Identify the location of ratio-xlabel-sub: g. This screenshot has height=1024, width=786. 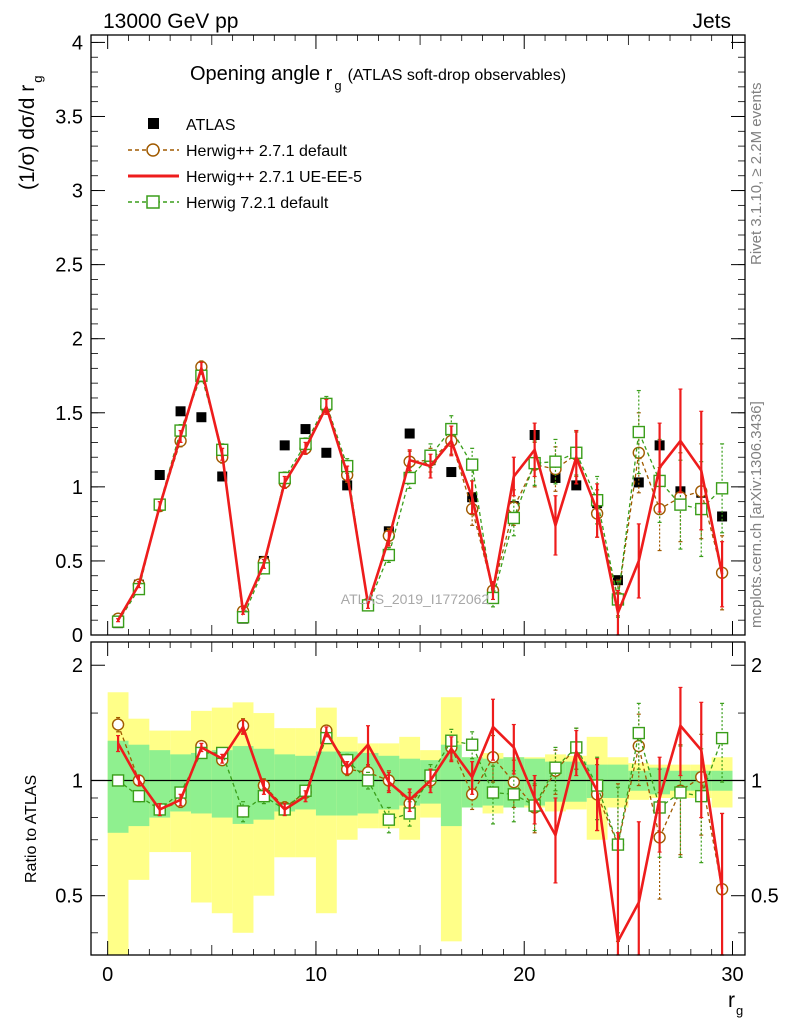
(739, 1010).